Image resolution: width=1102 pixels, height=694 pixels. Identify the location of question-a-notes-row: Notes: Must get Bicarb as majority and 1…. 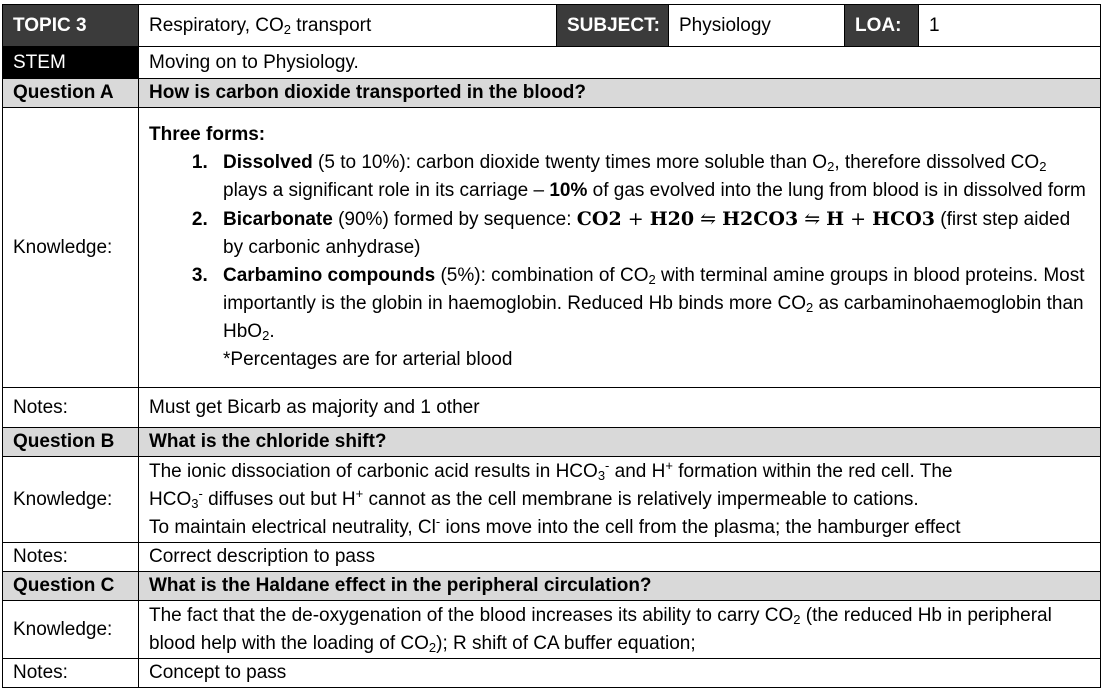
(551, 407).